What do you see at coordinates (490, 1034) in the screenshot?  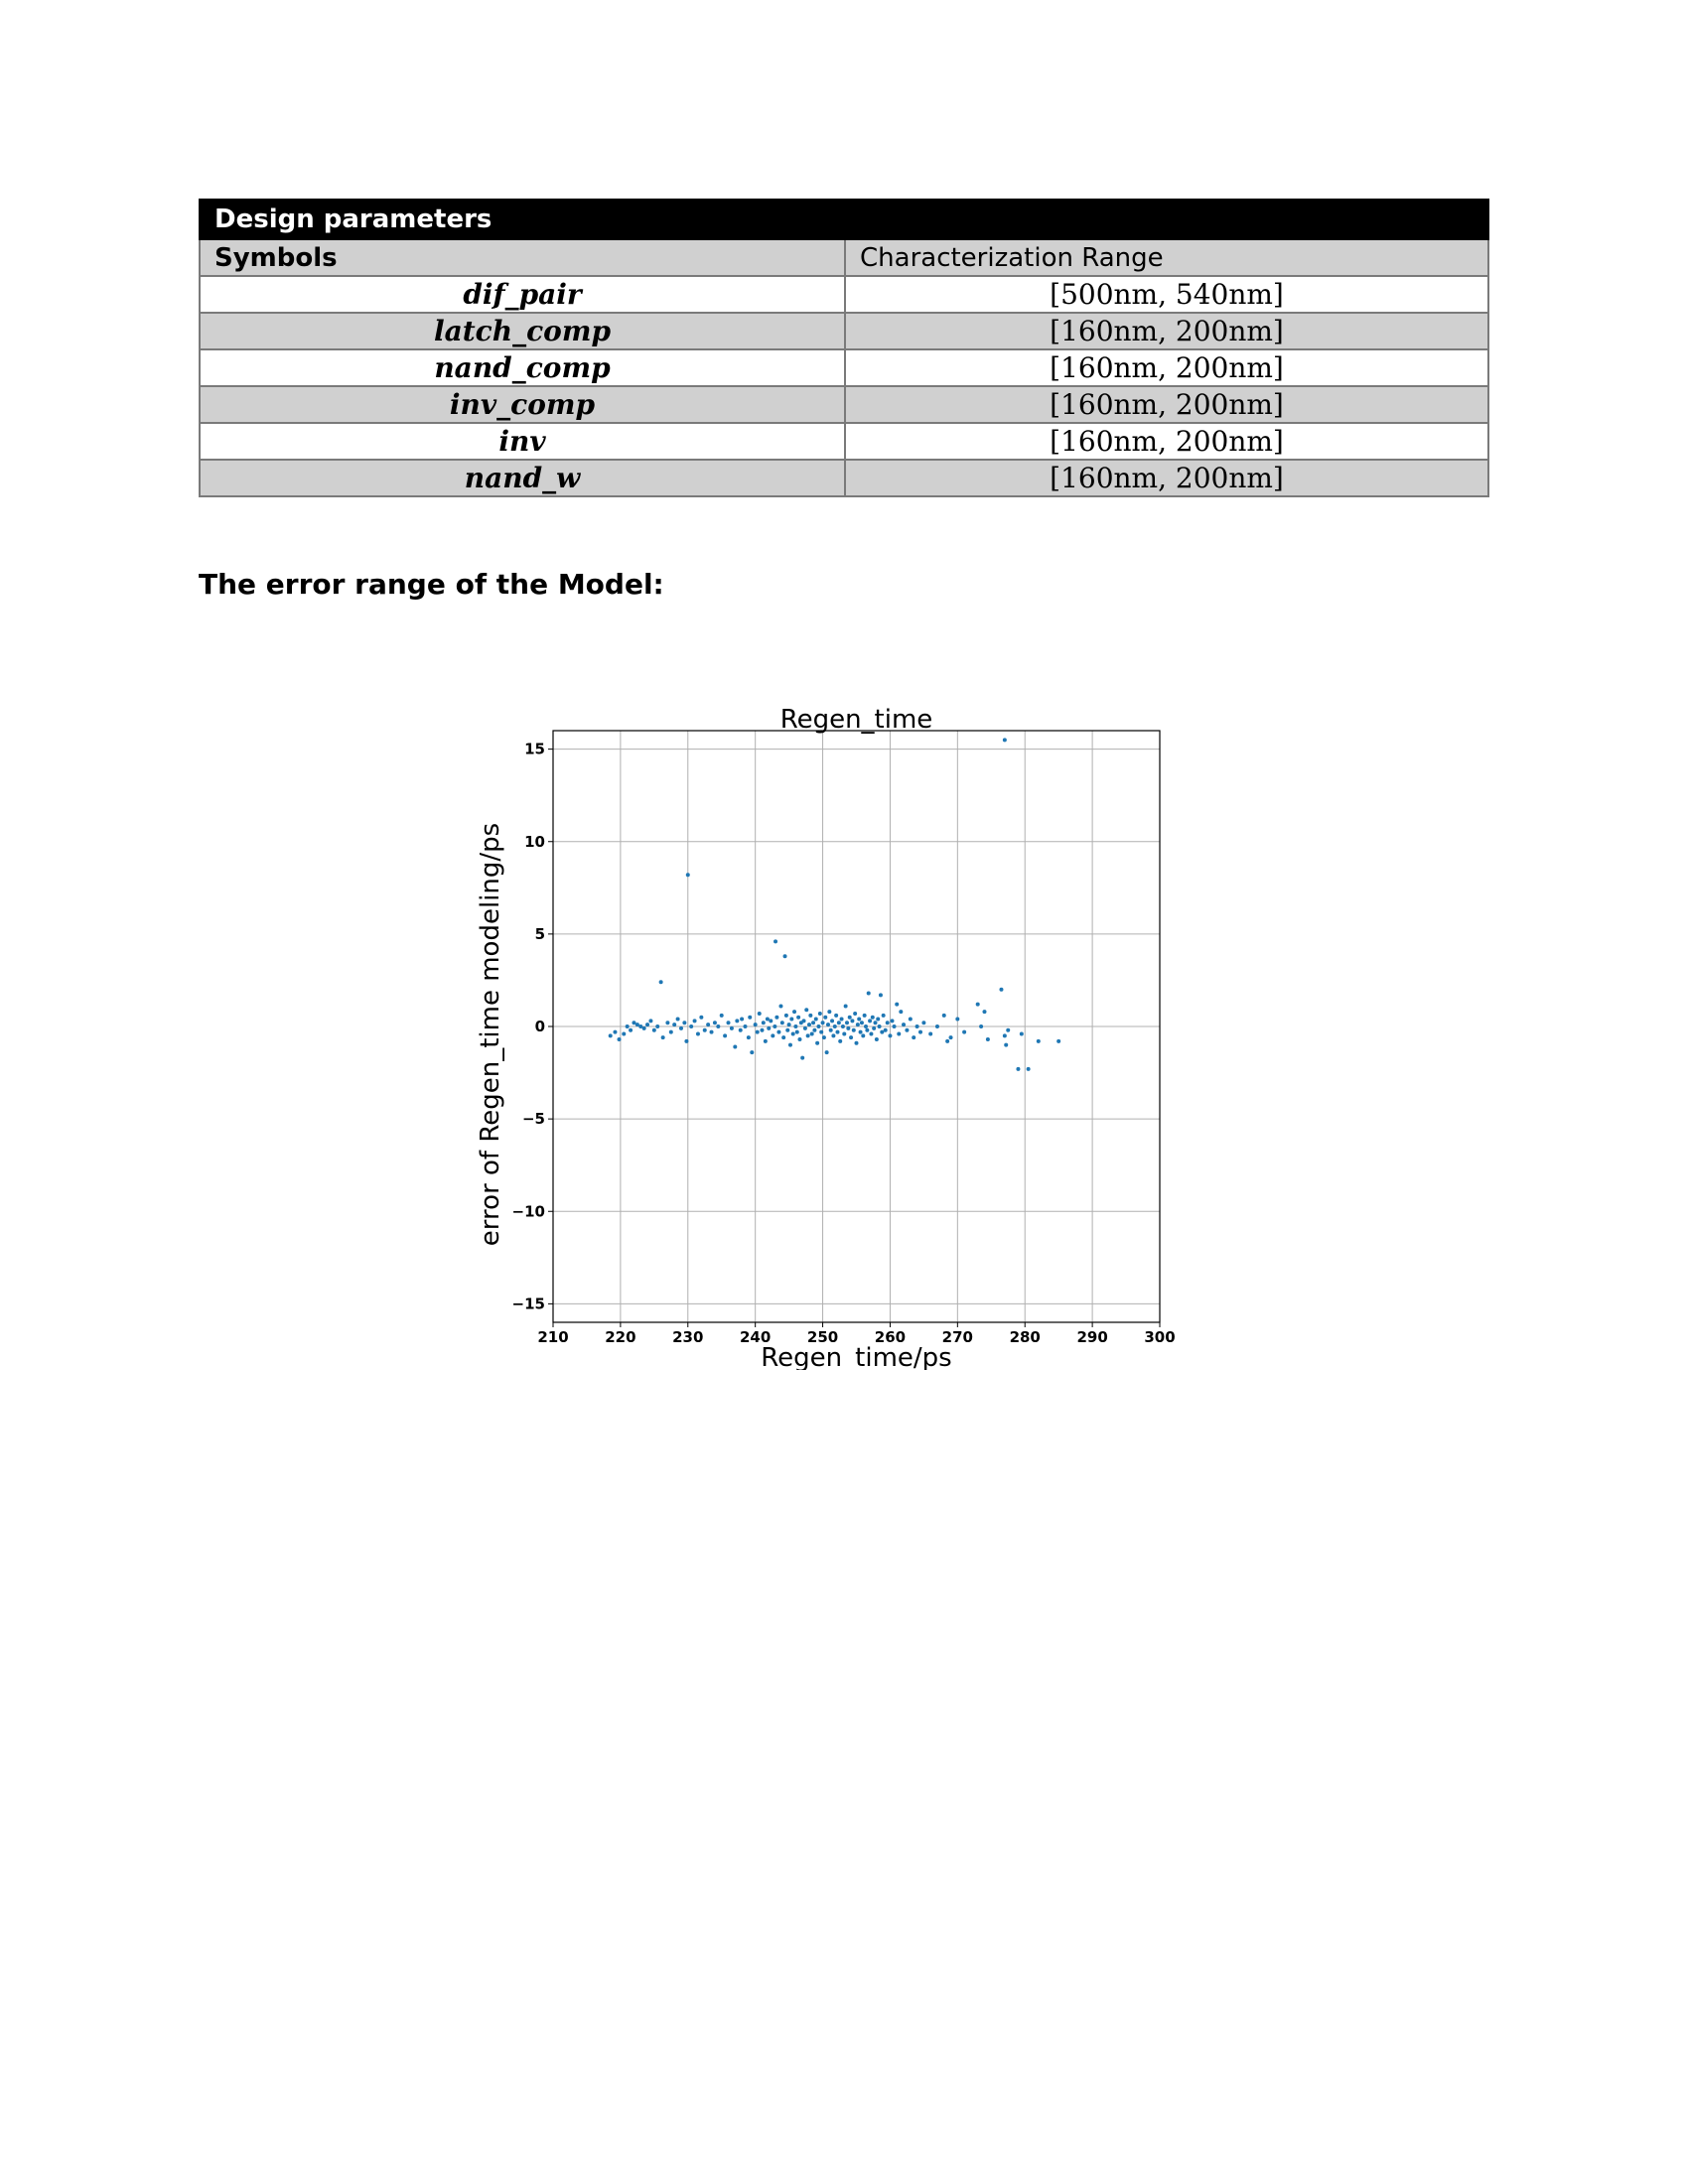 I see `y-axis-label: error of Regen_time modeling/ps` at bounding box center [490, 1034].